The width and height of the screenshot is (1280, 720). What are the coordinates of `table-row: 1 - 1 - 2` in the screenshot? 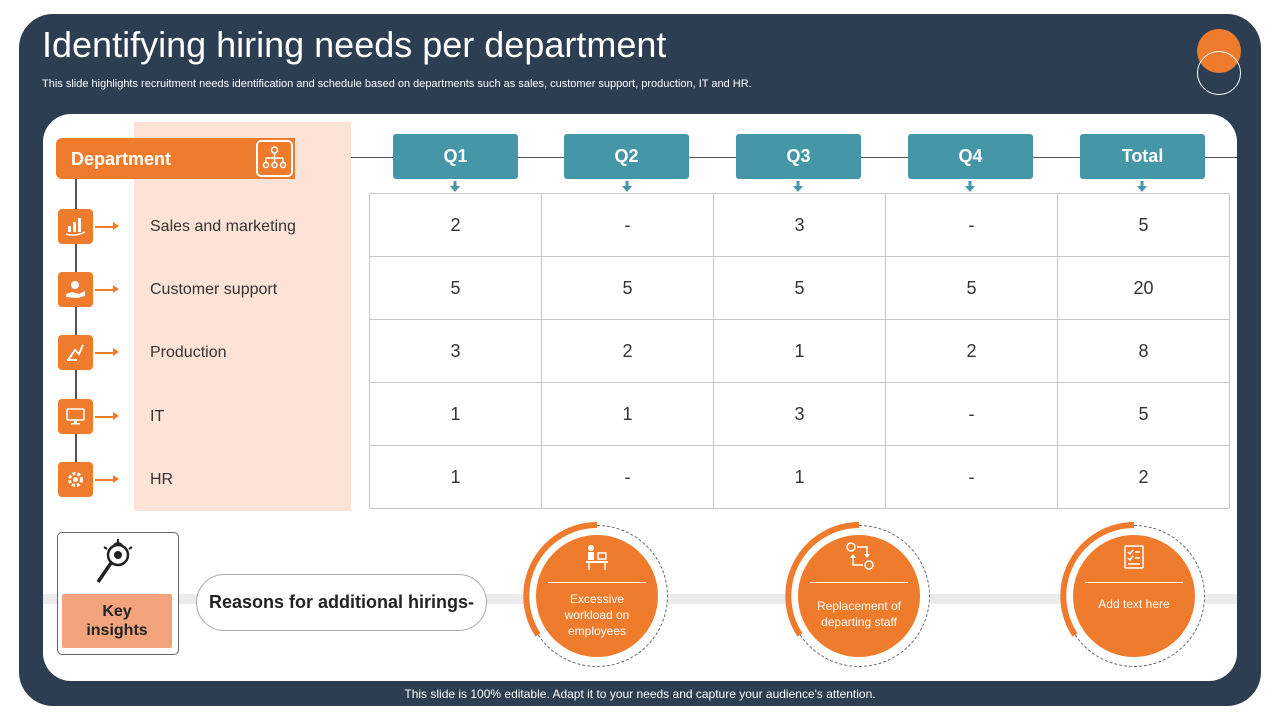 It's located at (799, 477).